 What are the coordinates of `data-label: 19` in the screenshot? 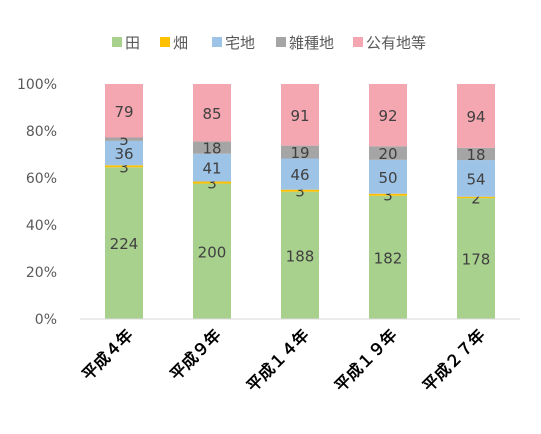 It's located at (299, 153).